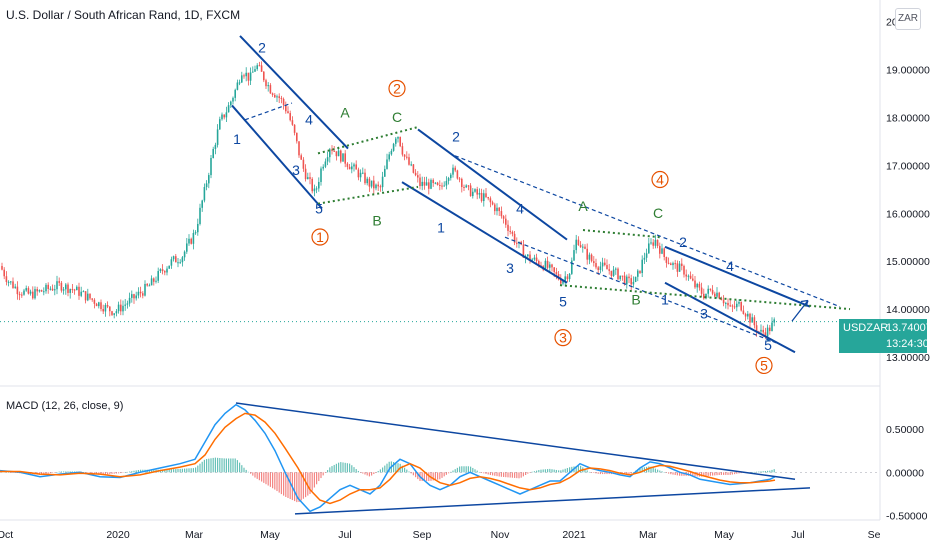 This screenshot has height=550, width=932. What do you see at coordinates (866, 328) in the screenshot?
I see `price-tag-symbol: USDZAR` at bounding box center [866, 328].